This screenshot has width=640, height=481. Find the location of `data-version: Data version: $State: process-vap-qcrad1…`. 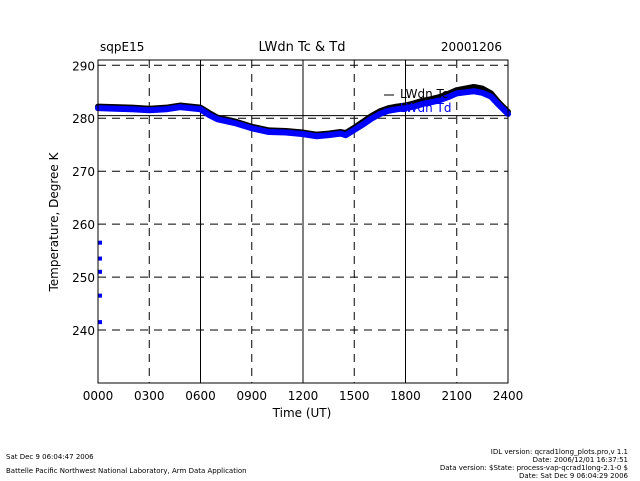

data-version: Data version: $State: process-vap-qcrad1… is located at coordinates (533, 468).